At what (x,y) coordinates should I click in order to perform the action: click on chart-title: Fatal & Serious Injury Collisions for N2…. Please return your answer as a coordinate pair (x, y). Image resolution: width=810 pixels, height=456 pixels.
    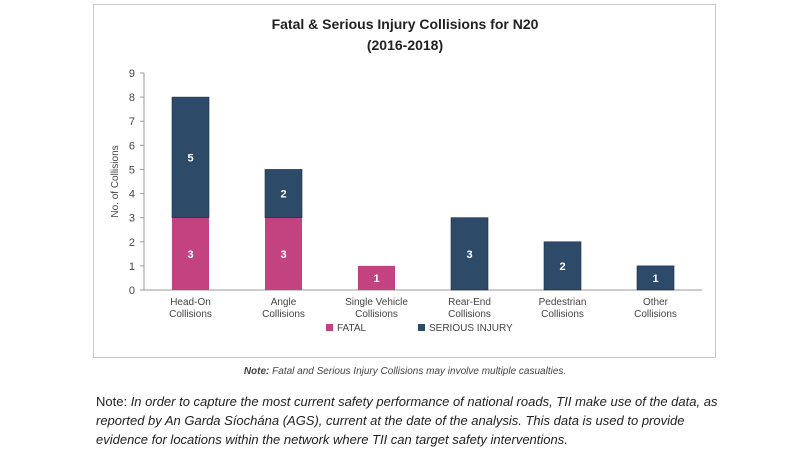
    Looking at the image, I should click on (405, 24).